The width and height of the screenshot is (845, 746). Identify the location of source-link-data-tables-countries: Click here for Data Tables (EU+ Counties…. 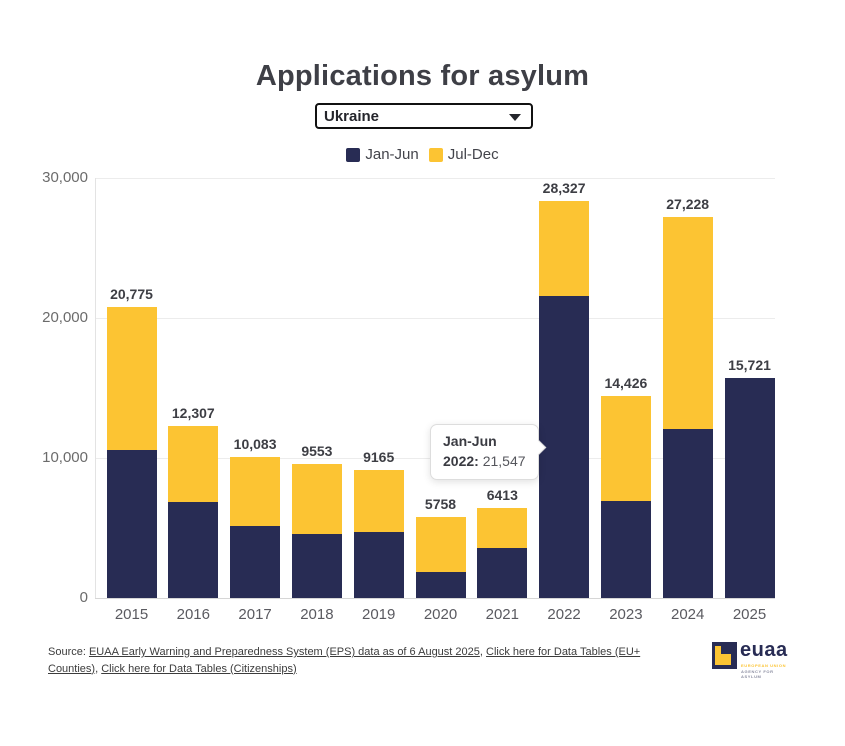
(344, 660).